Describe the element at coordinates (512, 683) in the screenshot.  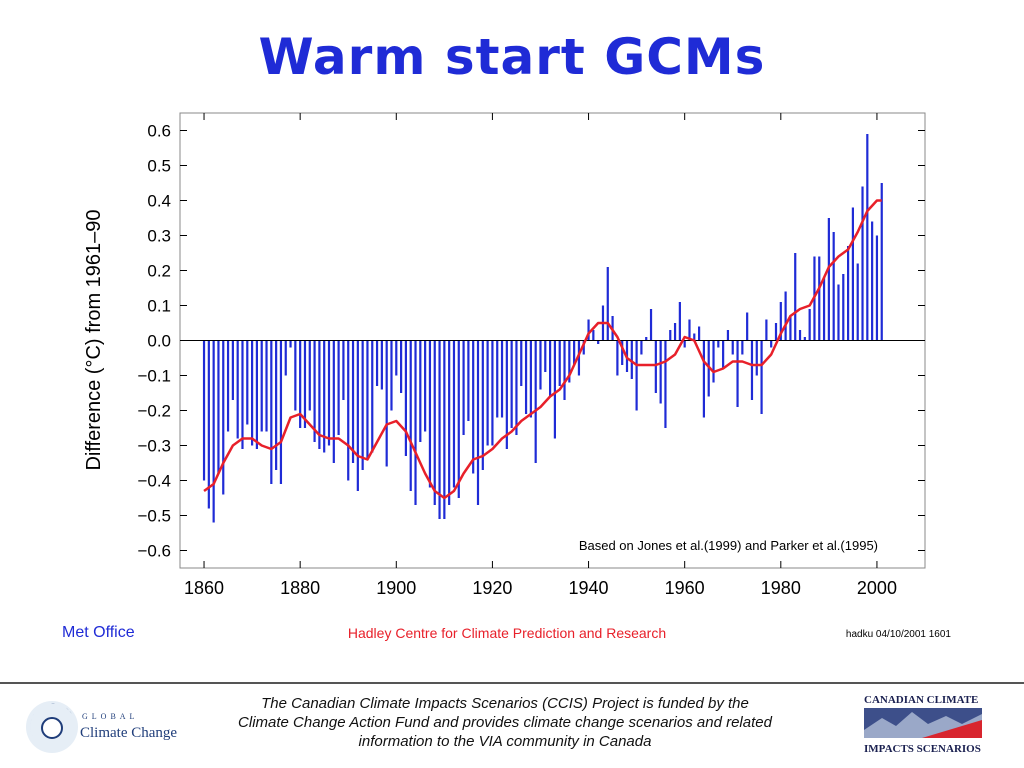
I see `footer-divider` at that location.